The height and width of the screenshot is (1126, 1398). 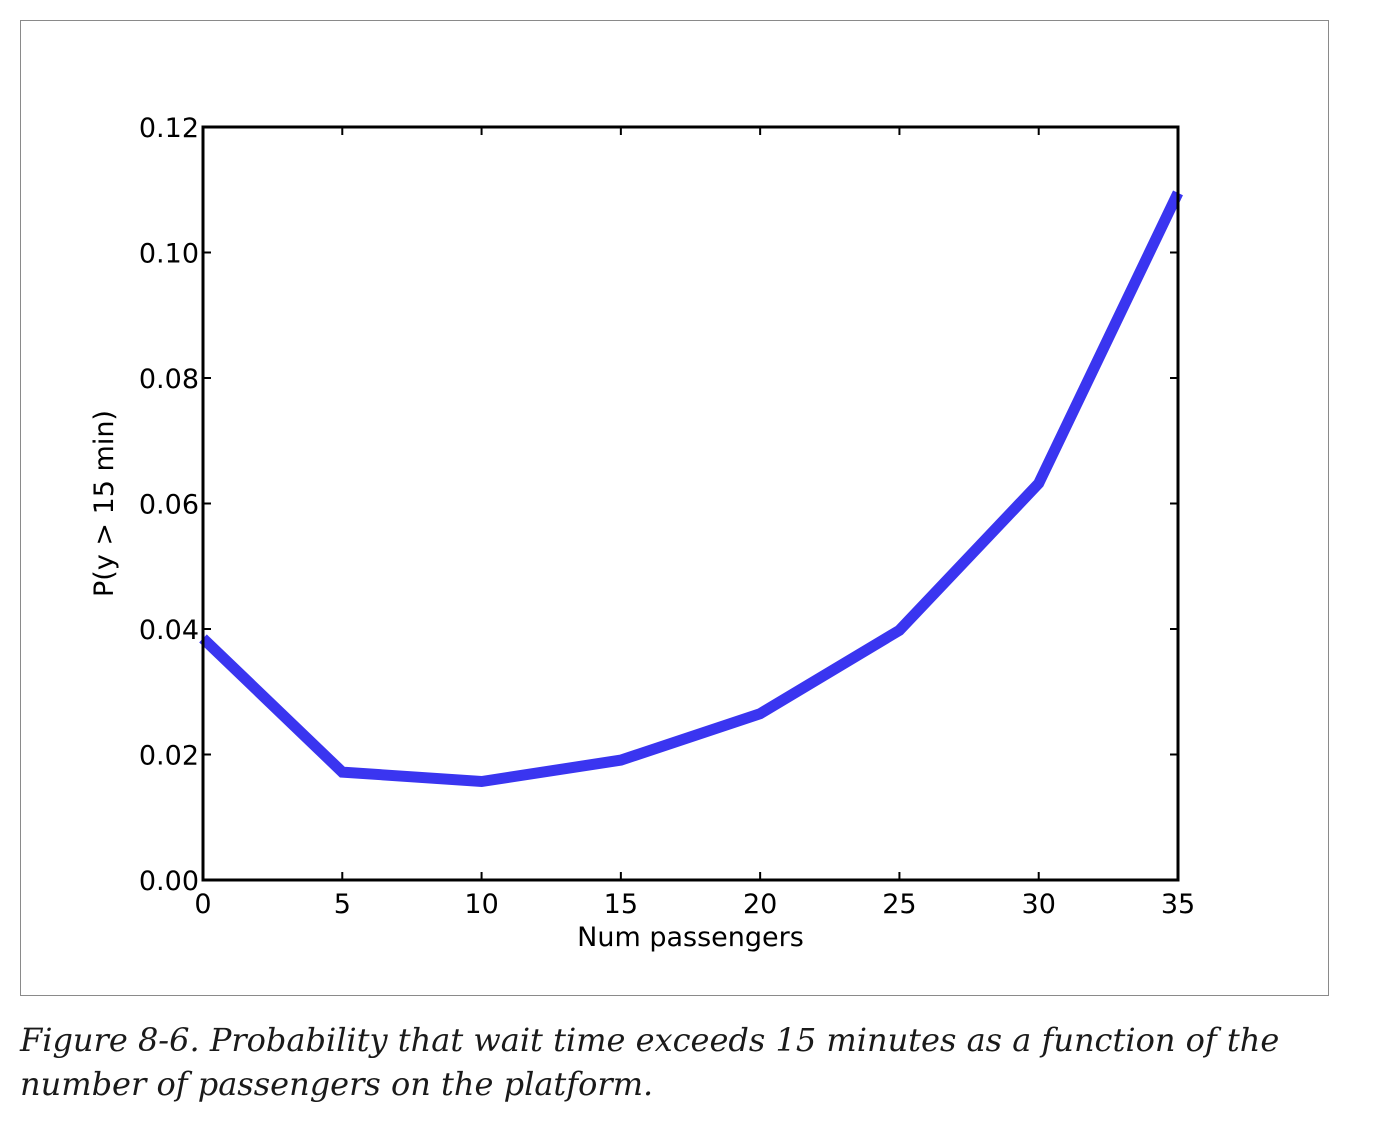 I want to click on x-tick-label: 10, so click(x=481, y=904).